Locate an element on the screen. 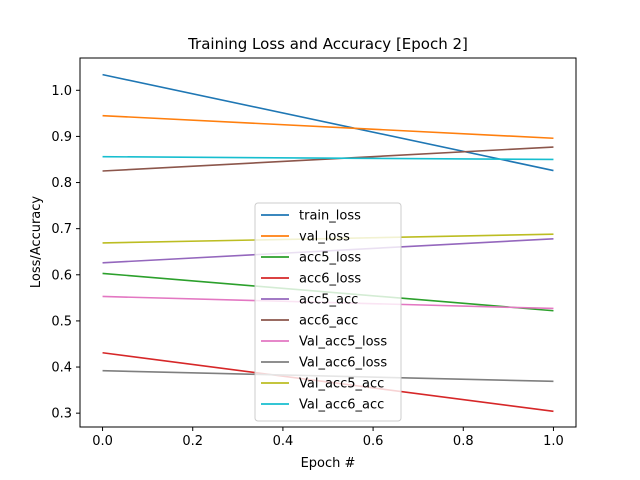 This screenshot has width=640, height=480. y-axis-ticks: 0.3 0.4 0.5 0.6 0.7 0.8 0.9 1.0 is located at coordinates (65, 253).